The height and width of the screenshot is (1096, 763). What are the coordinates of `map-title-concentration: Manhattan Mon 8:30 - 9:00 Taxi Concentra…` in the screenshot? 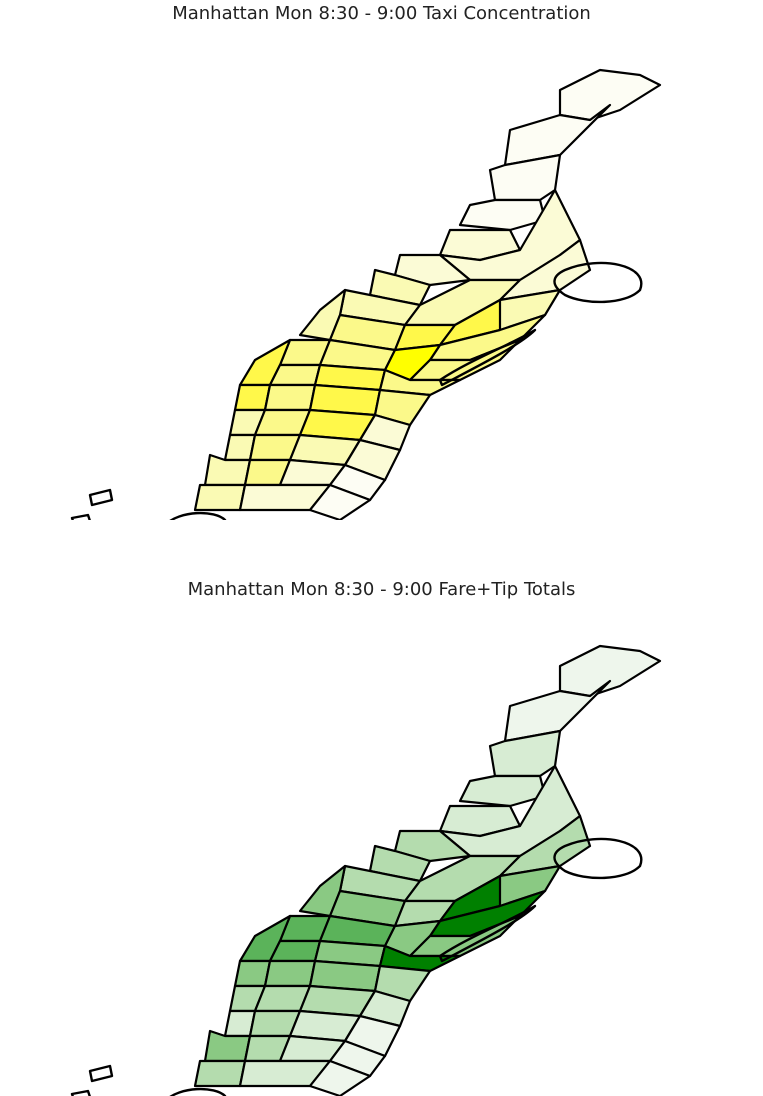 It's located at (381, 13).